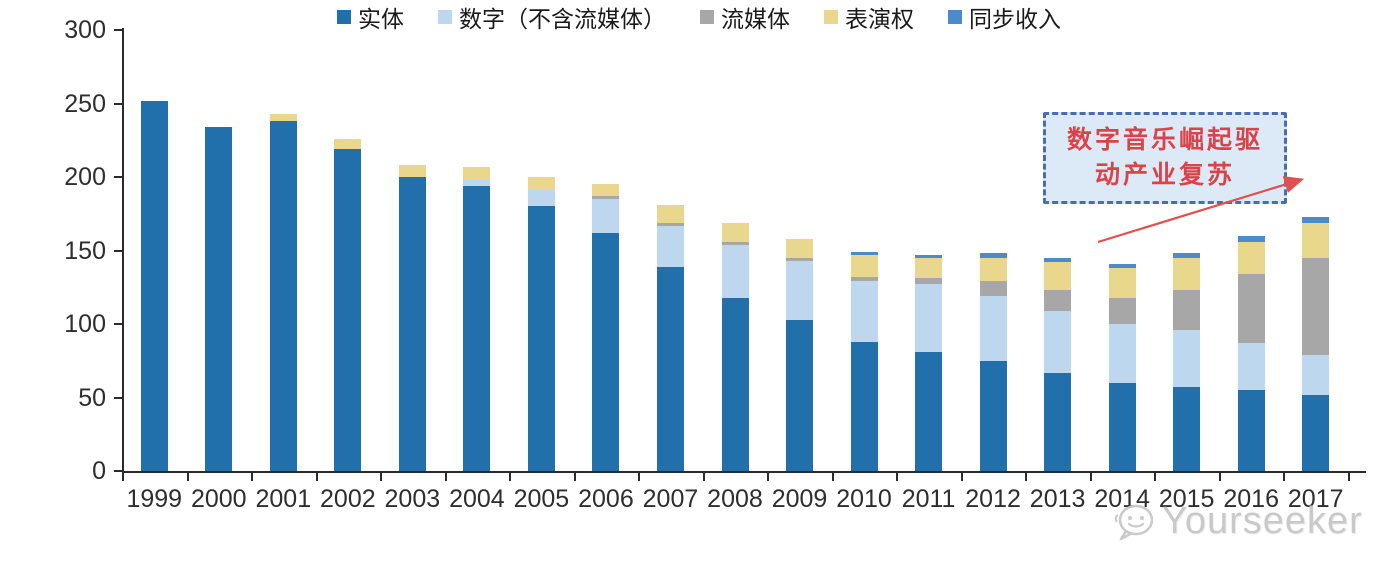  What do you see at coordinates (670, 499) in the screenshot?
I see `x-axis-label: 2007` at bounding box center [670, 499].